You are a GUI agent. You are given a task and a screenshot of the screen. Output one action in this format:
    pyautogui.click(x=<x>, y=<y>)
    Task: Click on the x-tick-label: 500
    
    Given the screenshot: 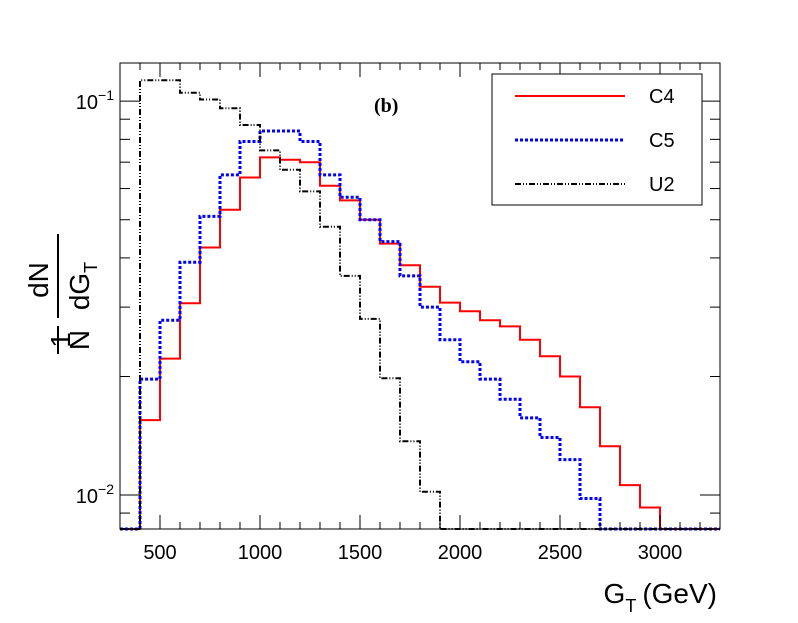 What is the action you would take?
    pyautogui.click(x=159, y=553)
    